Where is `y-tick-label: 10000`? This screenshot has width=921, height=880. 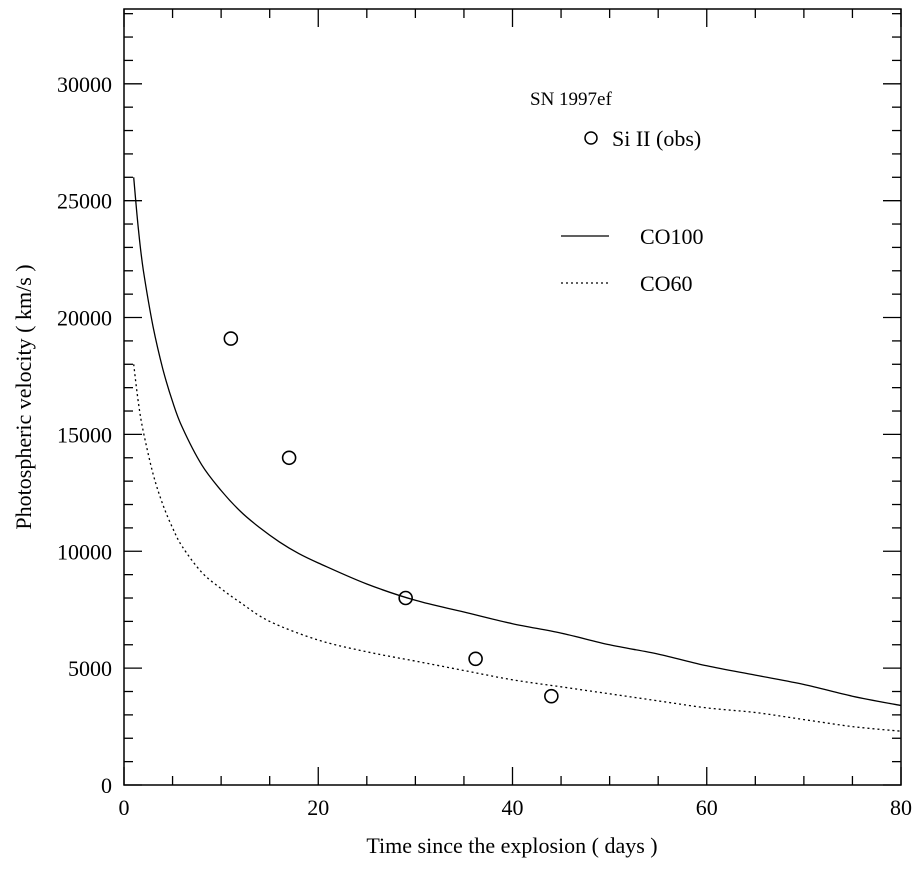
y-tick-label: 10000 is located at coordinates (84, 551).